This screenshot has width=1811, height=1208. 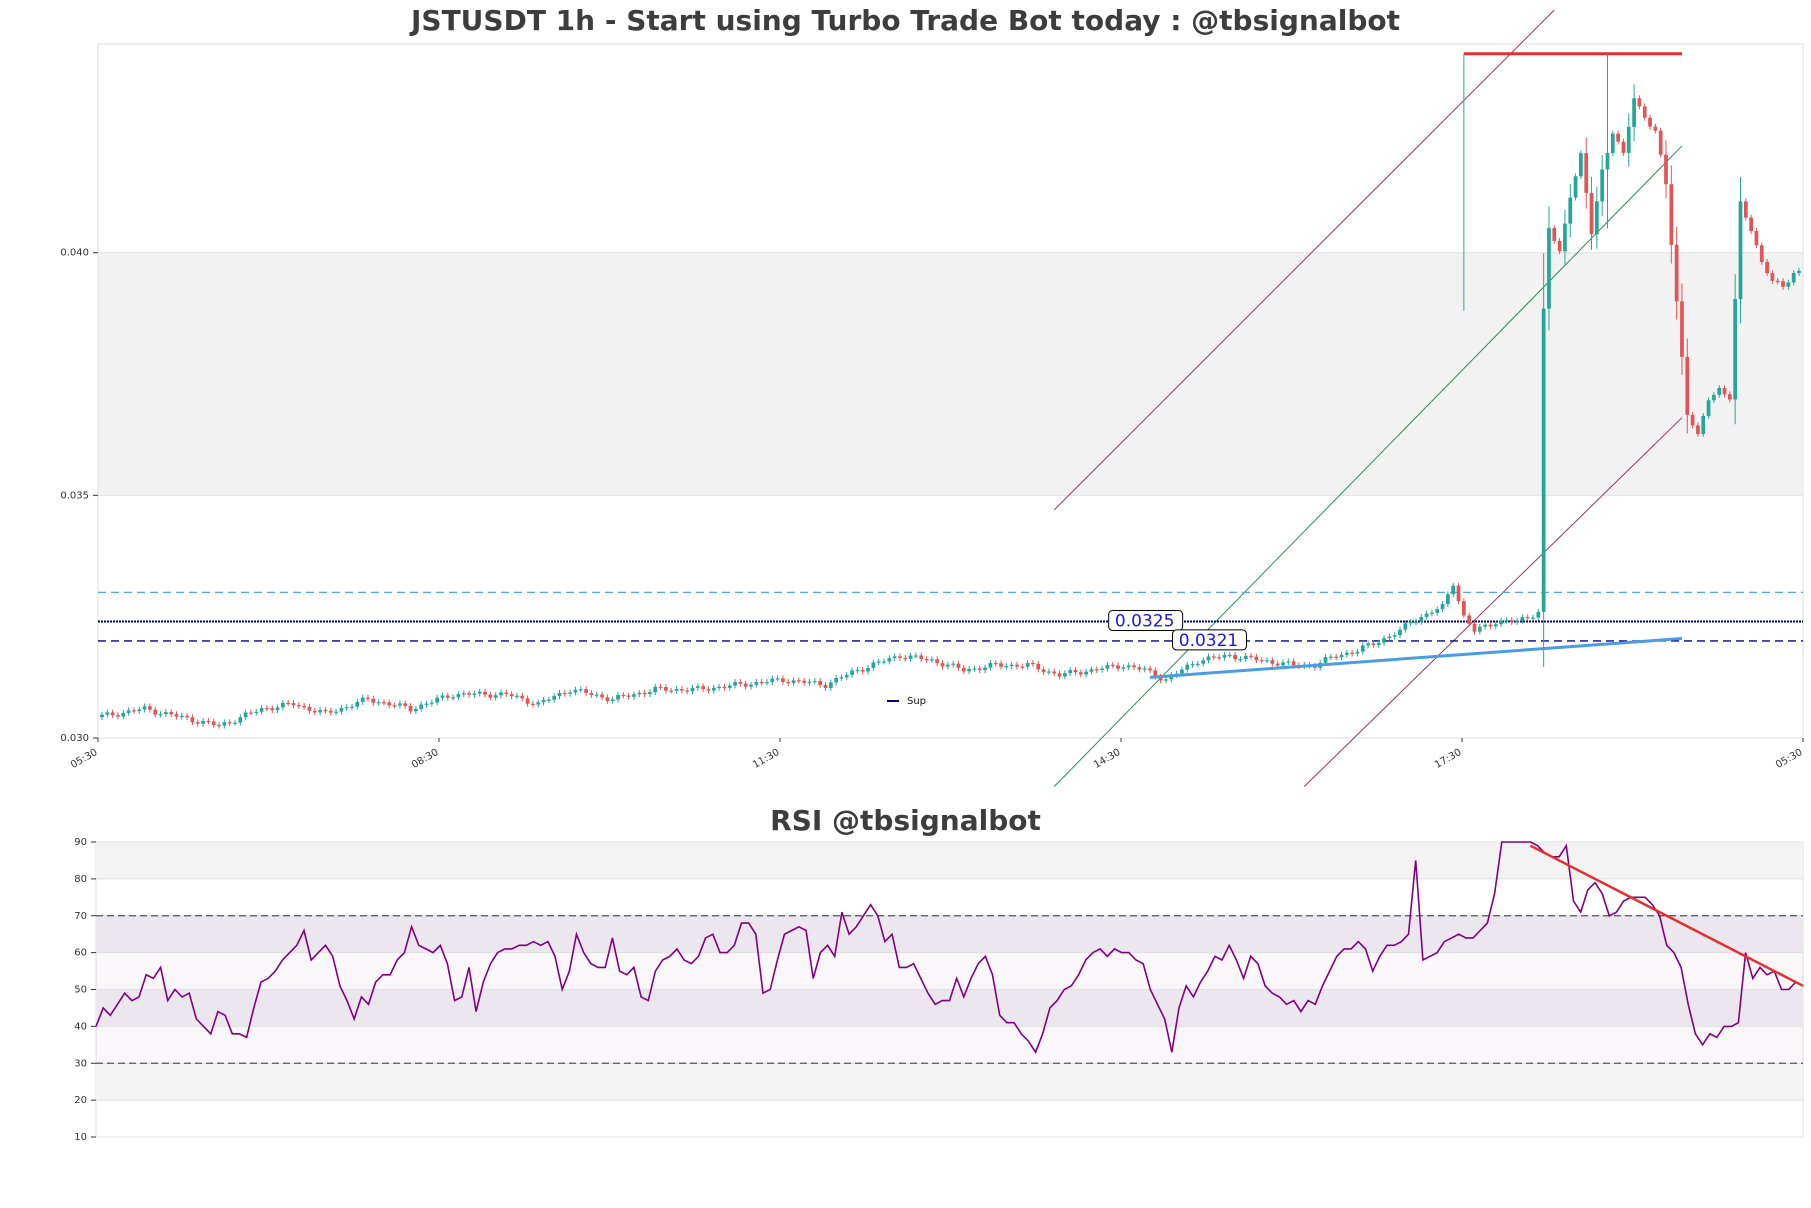 What do you see at coordinates (949, 860) in the screenshot?
I see `rsi-band` at bounding box center [949, 860].